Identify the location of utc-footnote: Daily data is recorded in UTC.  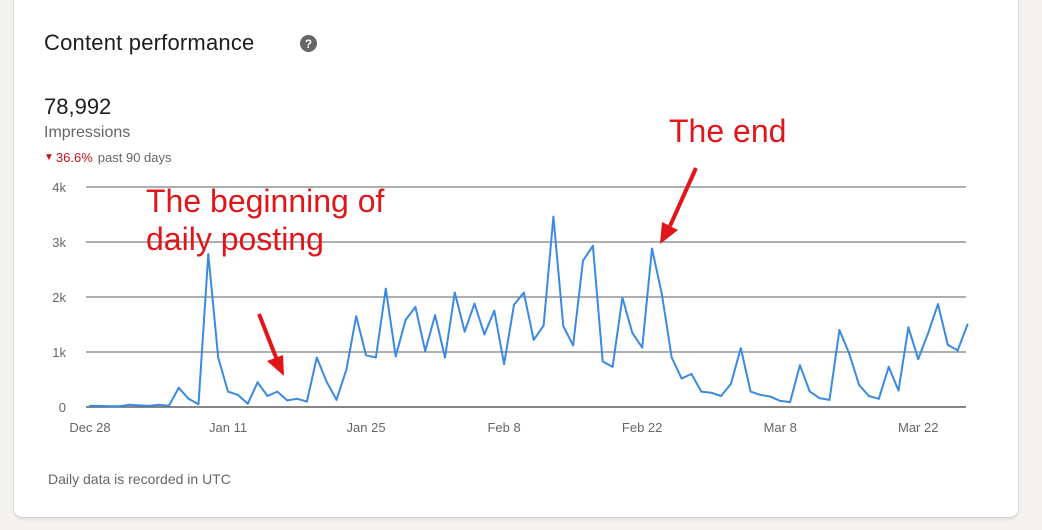
(139, 479).